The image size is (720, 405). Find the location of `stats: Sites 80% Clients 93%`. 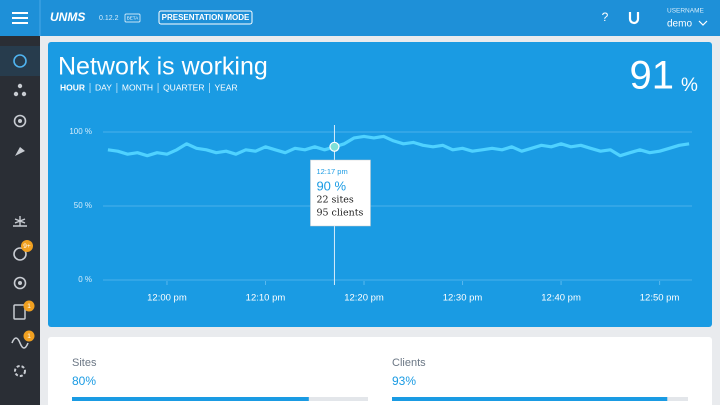

stats: Sites 80% Clients 93% is located at coordinates (380, 379).